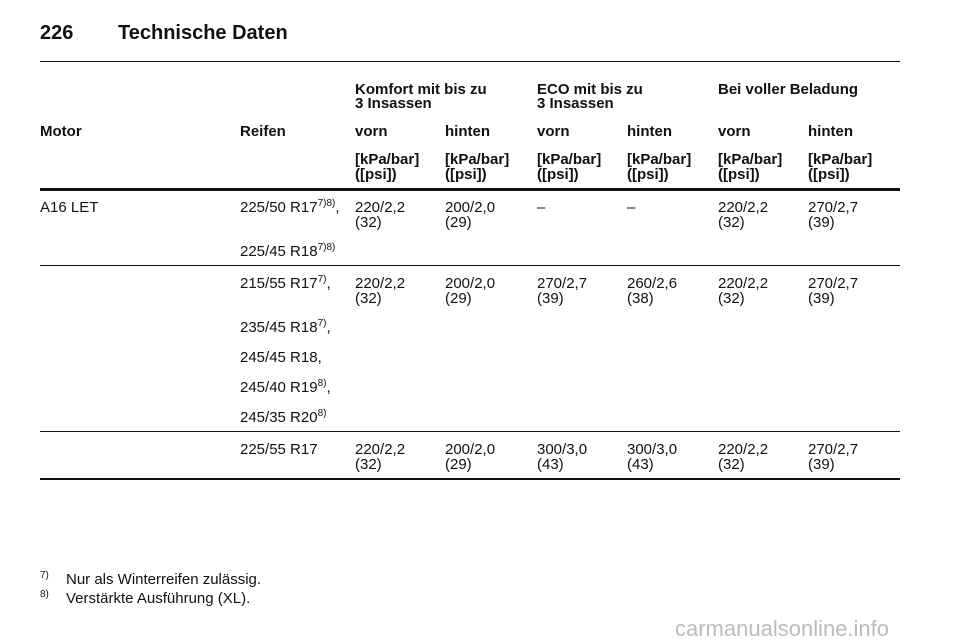  What do you see at coordinates (279, 283) in the screenshot?
I see `tire-name: 215/55 R17` at bounding box center [279, 283].